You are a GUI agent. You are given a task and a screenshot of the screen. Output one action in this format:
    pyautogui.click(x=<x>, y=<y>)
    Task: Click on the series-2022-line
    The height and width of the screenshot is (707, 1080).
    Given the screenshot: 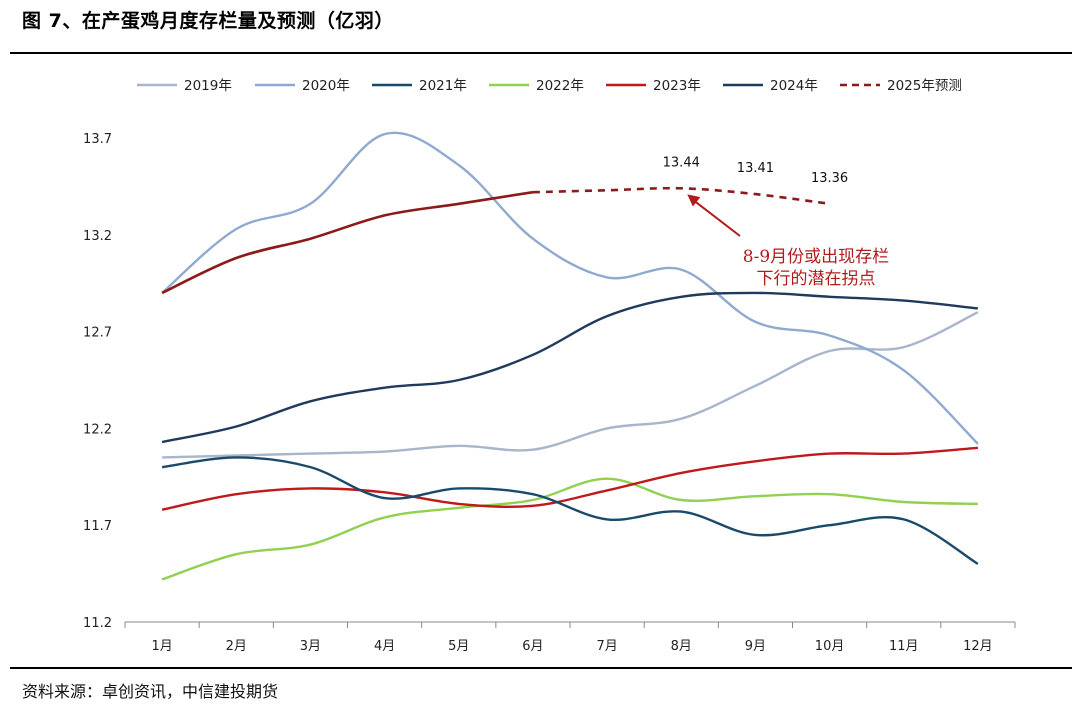 What is the action you would take?
    pyautogui.click(x=569, y=529)
    